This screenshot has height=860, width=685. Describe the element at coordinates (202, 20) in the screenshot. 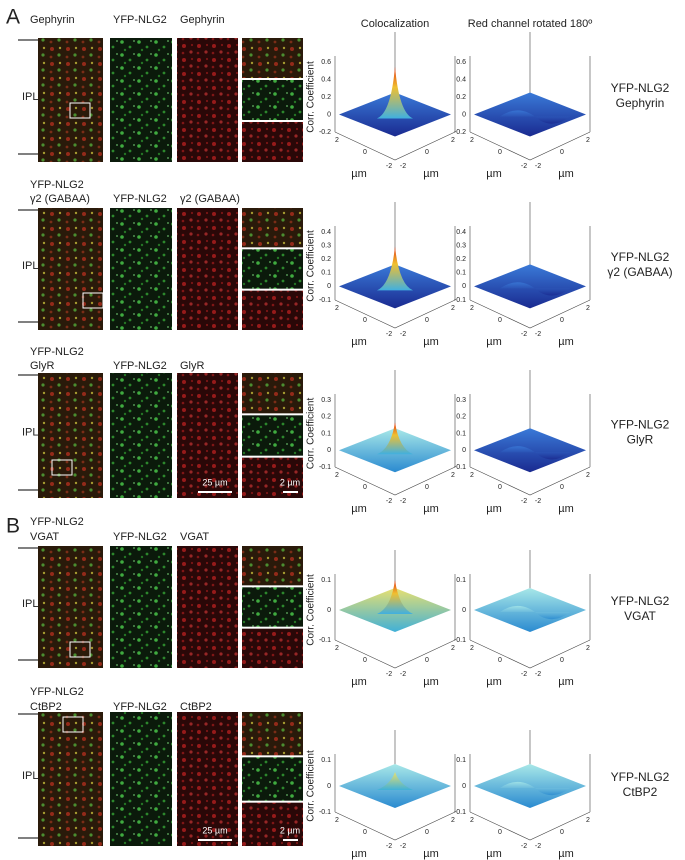

I see `image-label: Gephyrin` at that location.